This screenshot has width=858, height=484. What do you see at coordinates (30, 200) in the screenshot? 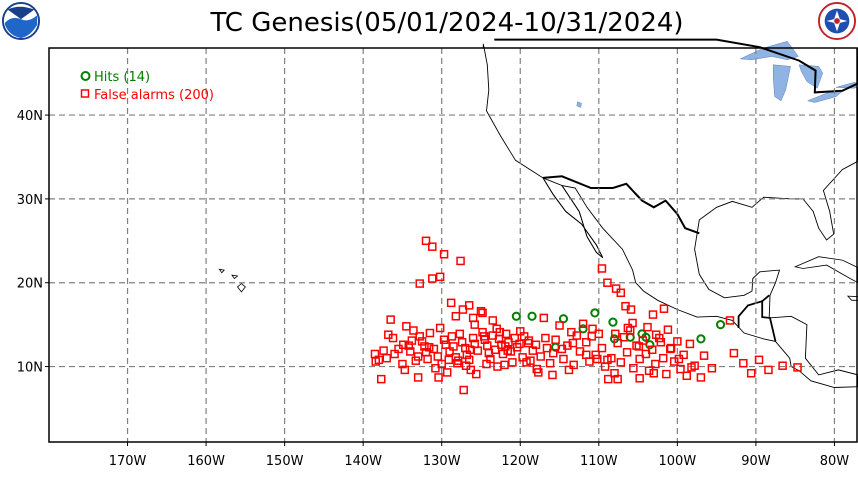
I see `y-tick-label: 30N` at bounding box center [30, 200].